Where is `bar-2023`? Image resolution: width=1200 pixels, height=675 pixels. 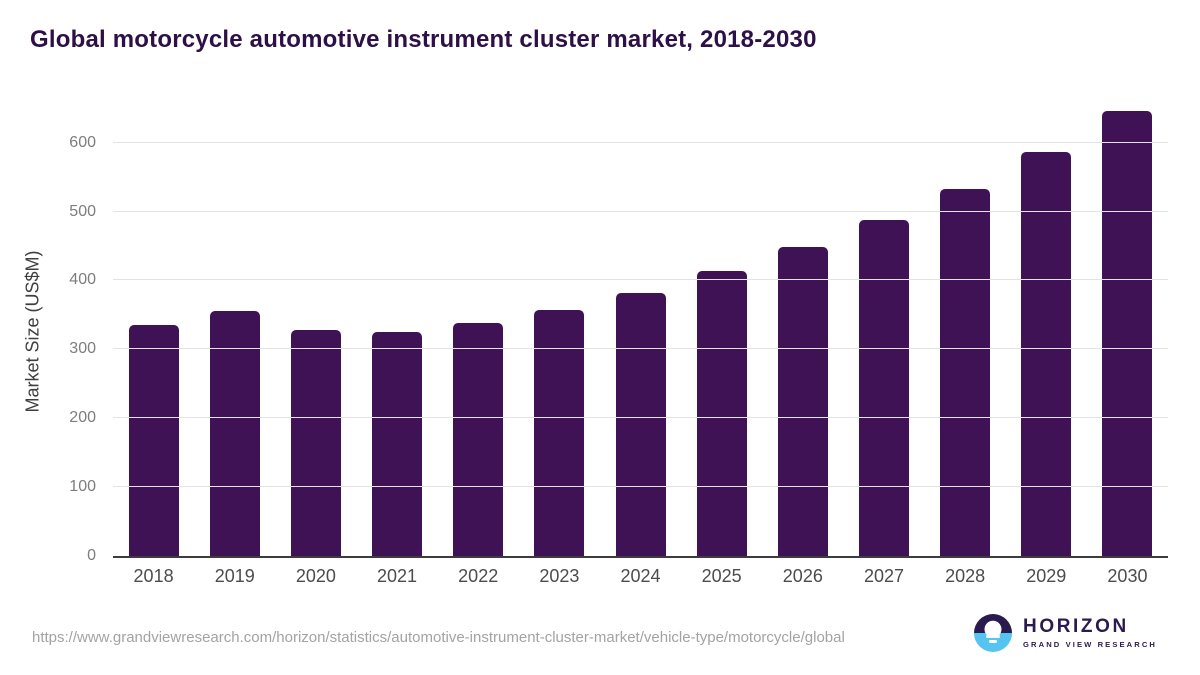 bar-2023 is located at coordinates (559, 433).